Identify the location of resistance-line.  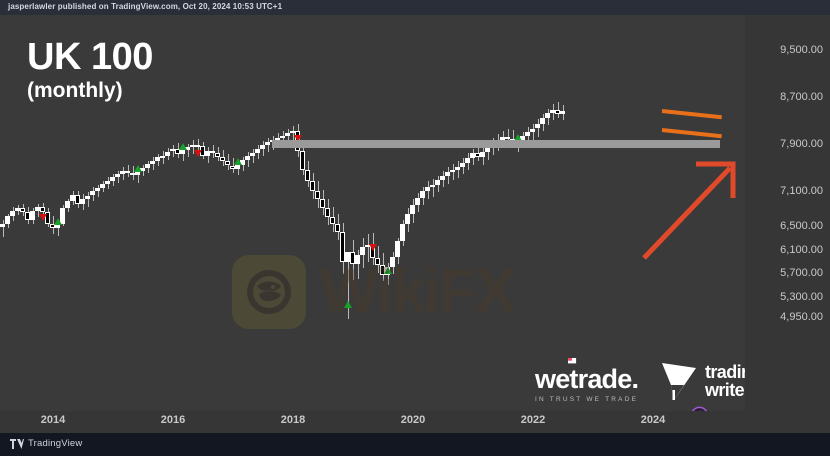
(496, 144).